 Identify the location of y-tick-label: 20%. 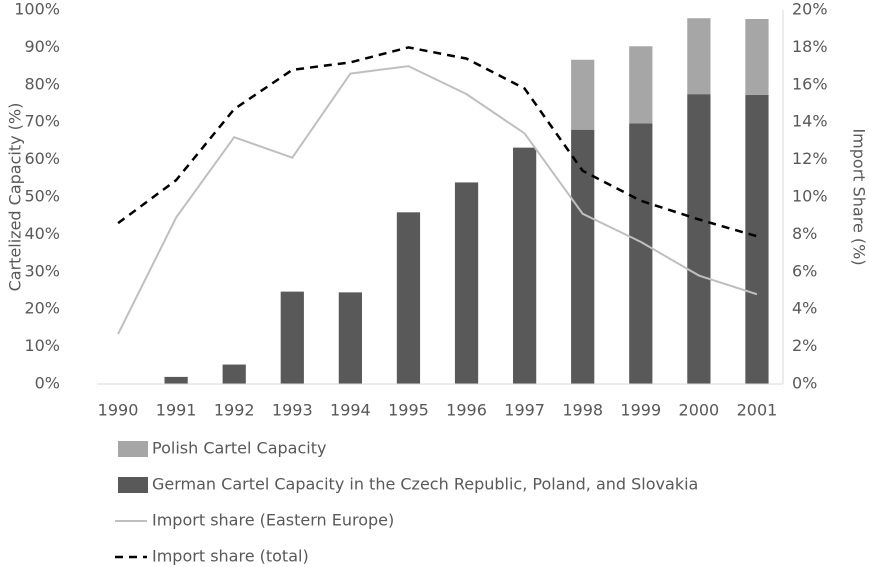
(42, 308).